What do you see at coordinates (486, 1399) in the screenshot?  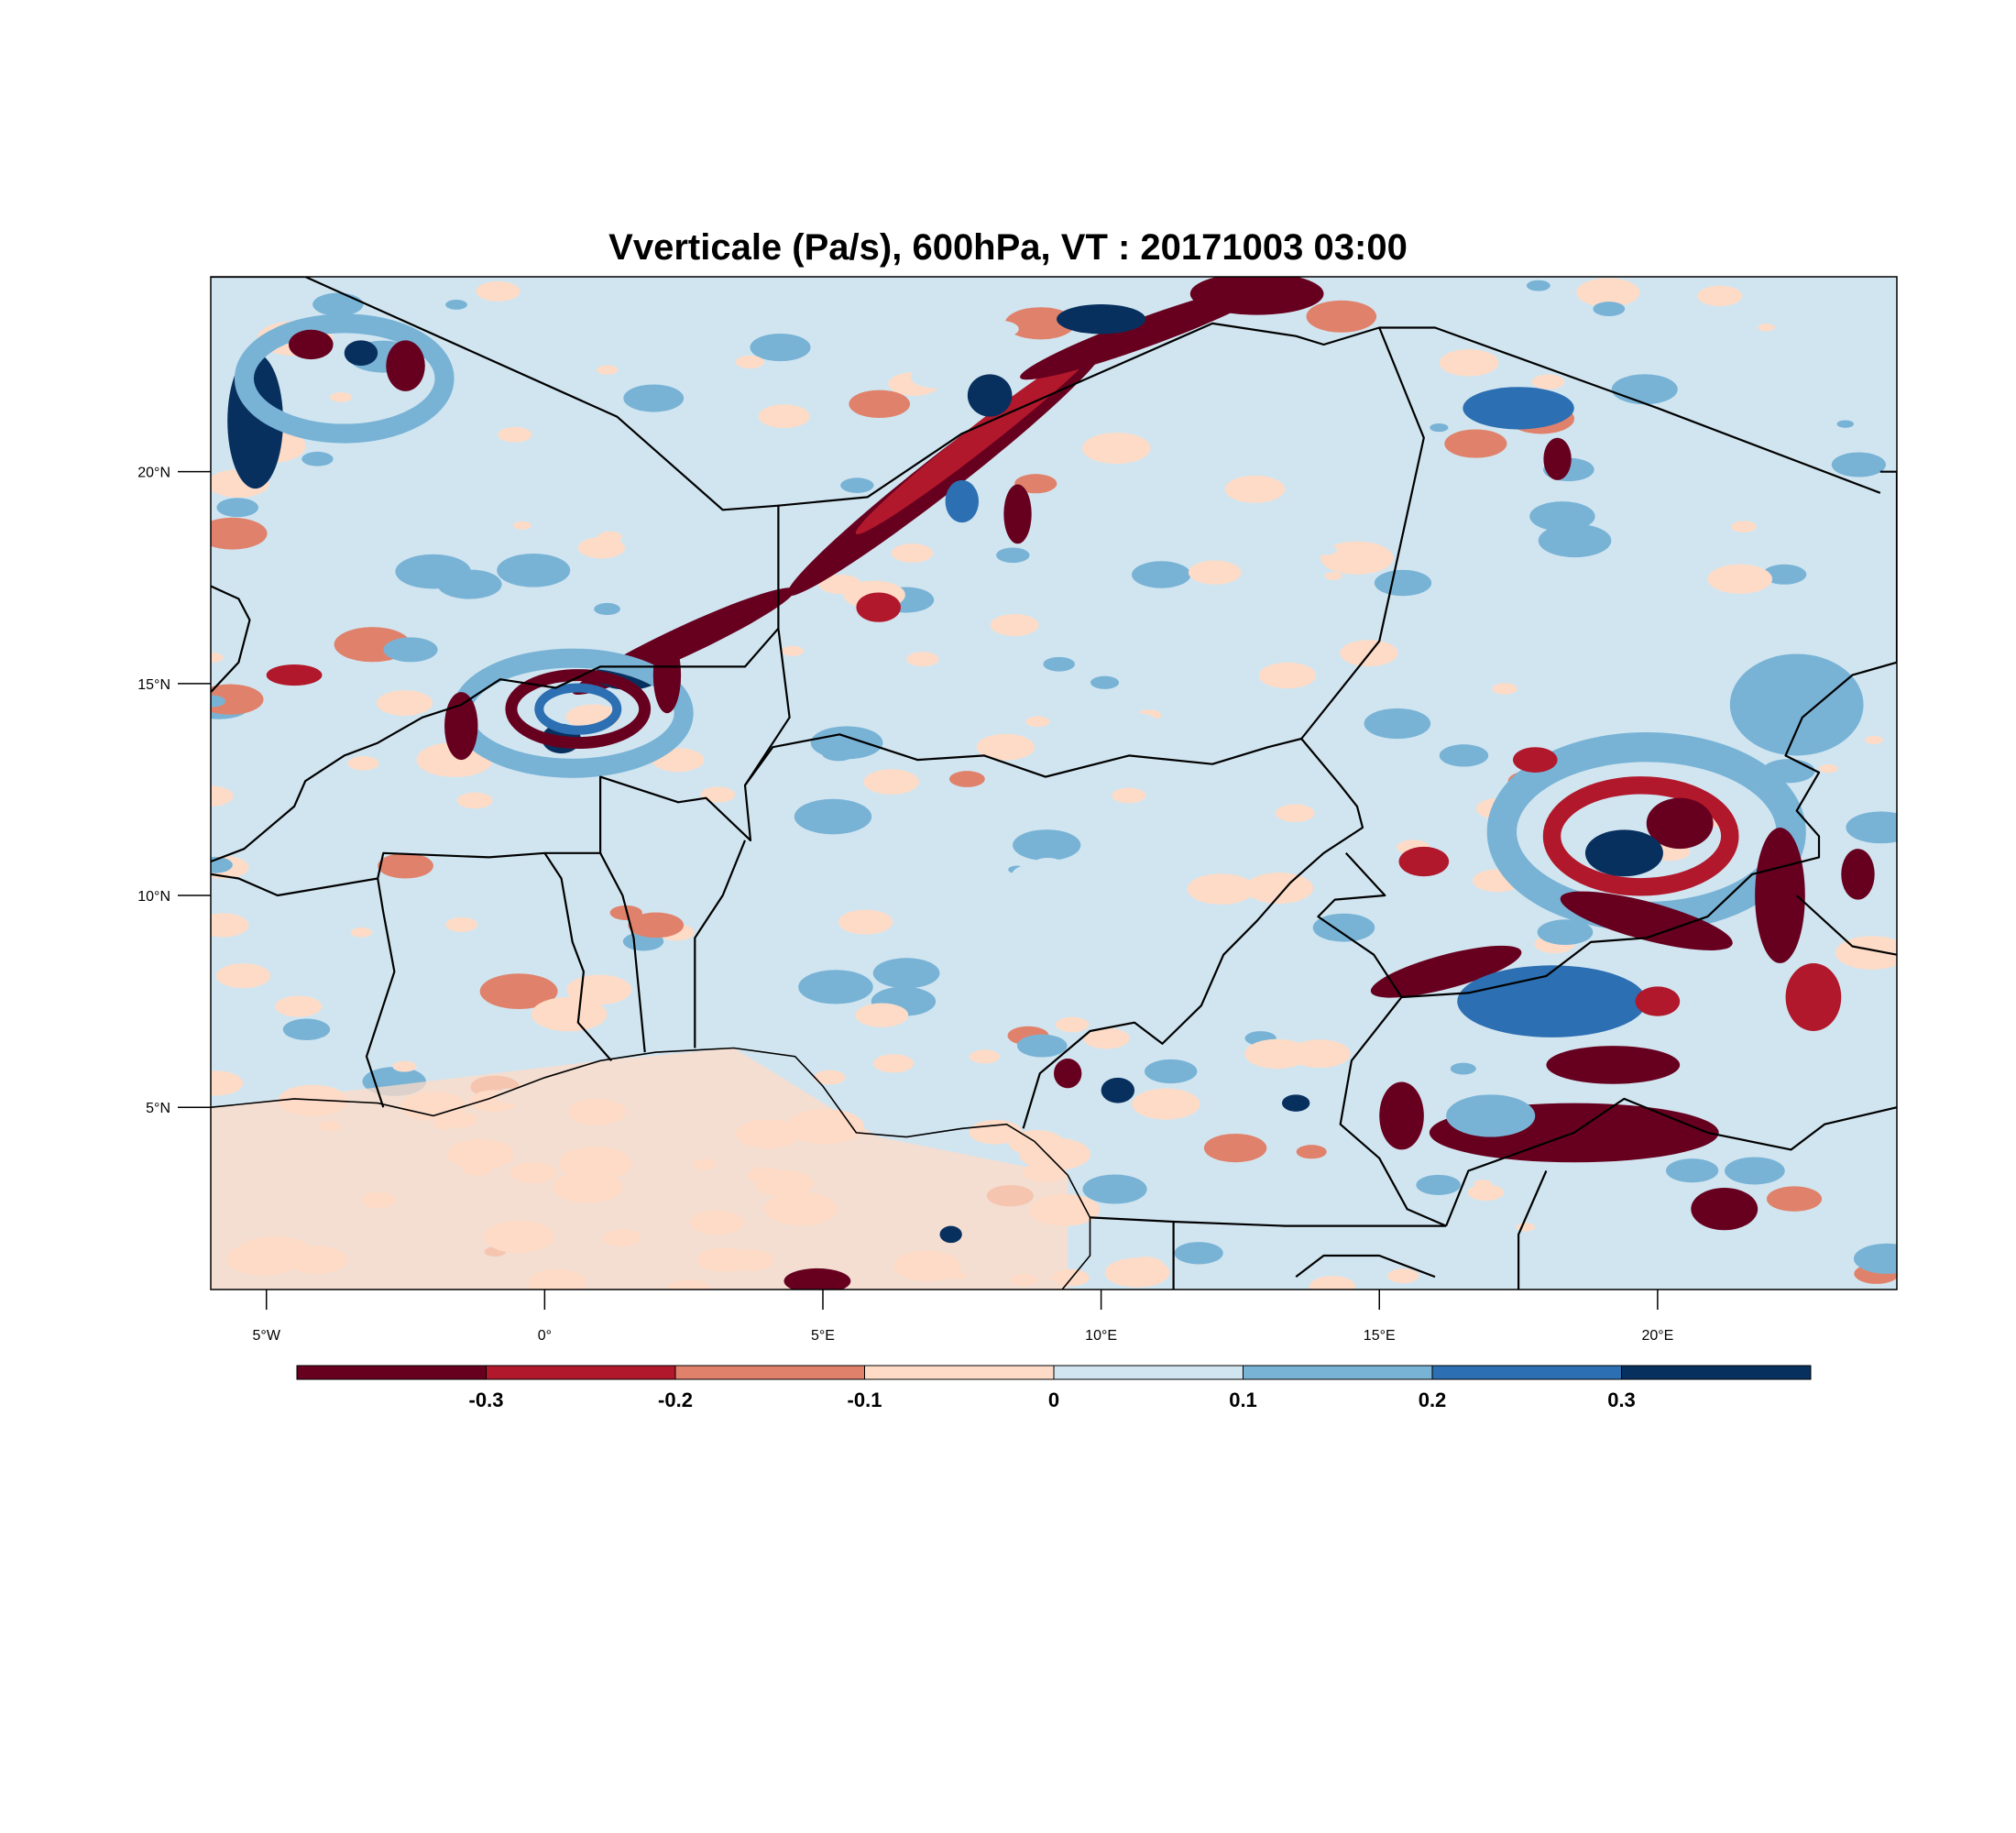 I see `colorbar-label: -0.3` at bounding box center [486, 1399].